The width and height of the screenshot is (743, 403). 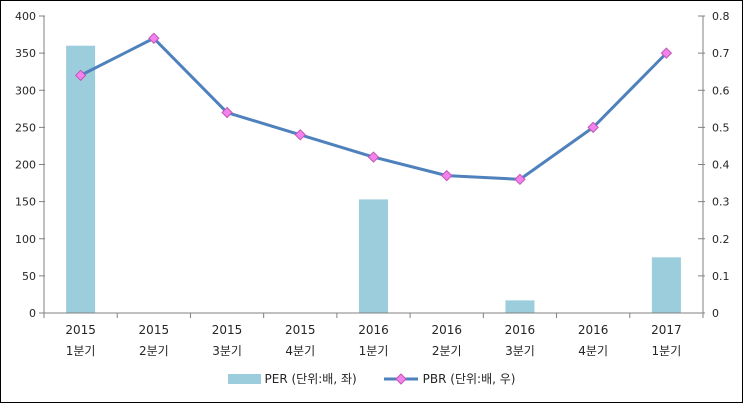 I want to click on x-axis-category-year: 2017, so click(x=666, y=330).